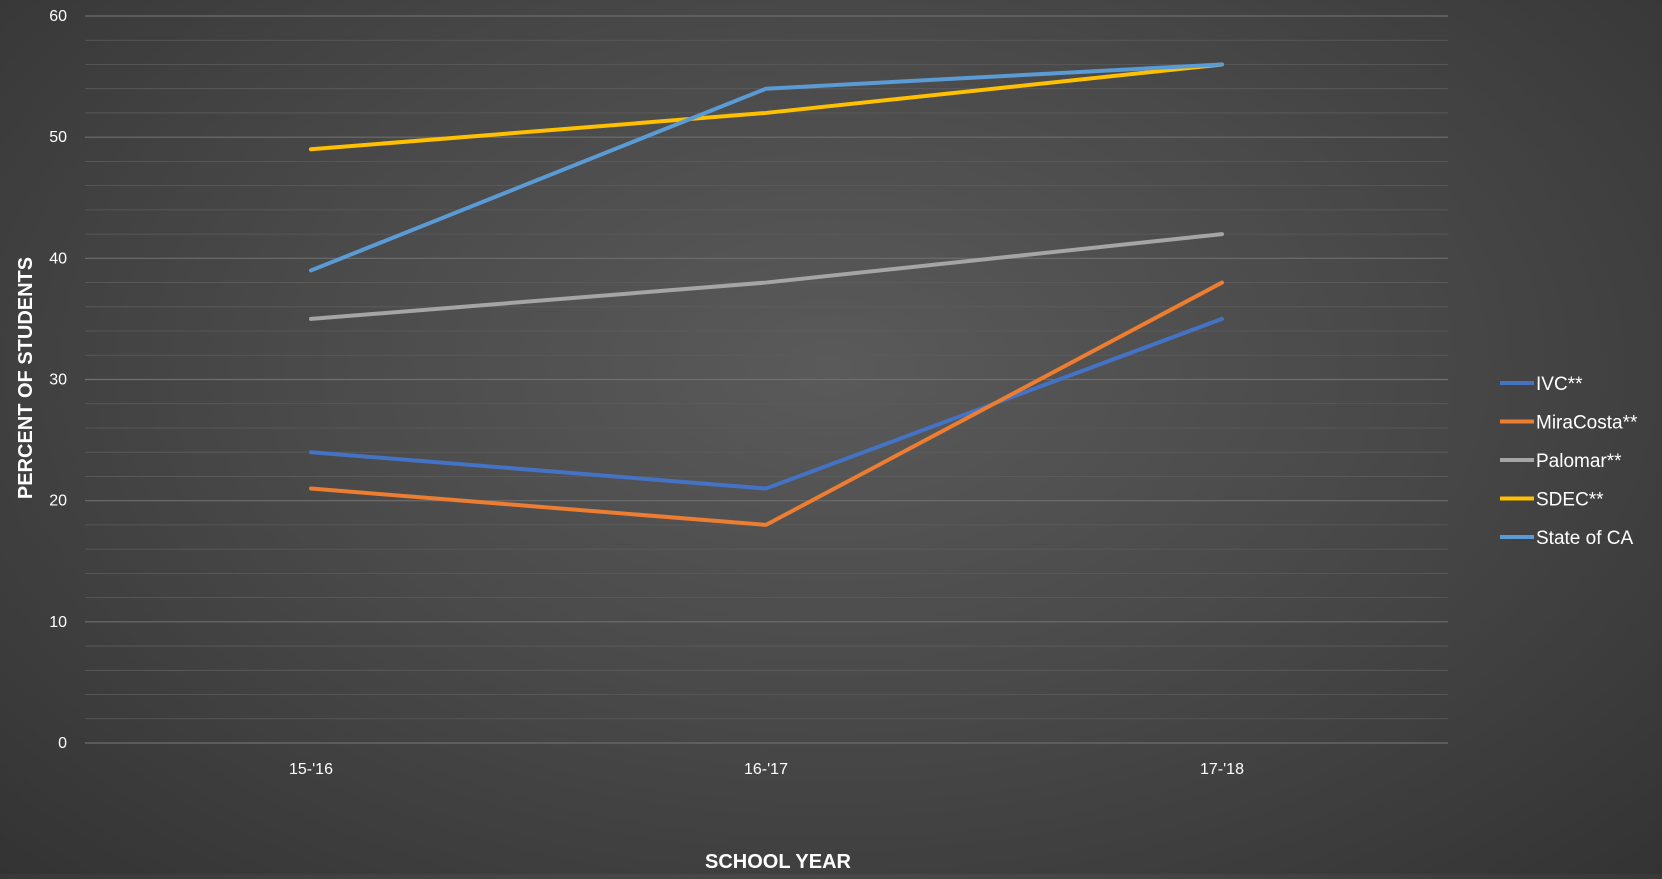  Describe the element at coordinates (58, 258) in the screenshot. I see `y-tick-label: 40` at that location.